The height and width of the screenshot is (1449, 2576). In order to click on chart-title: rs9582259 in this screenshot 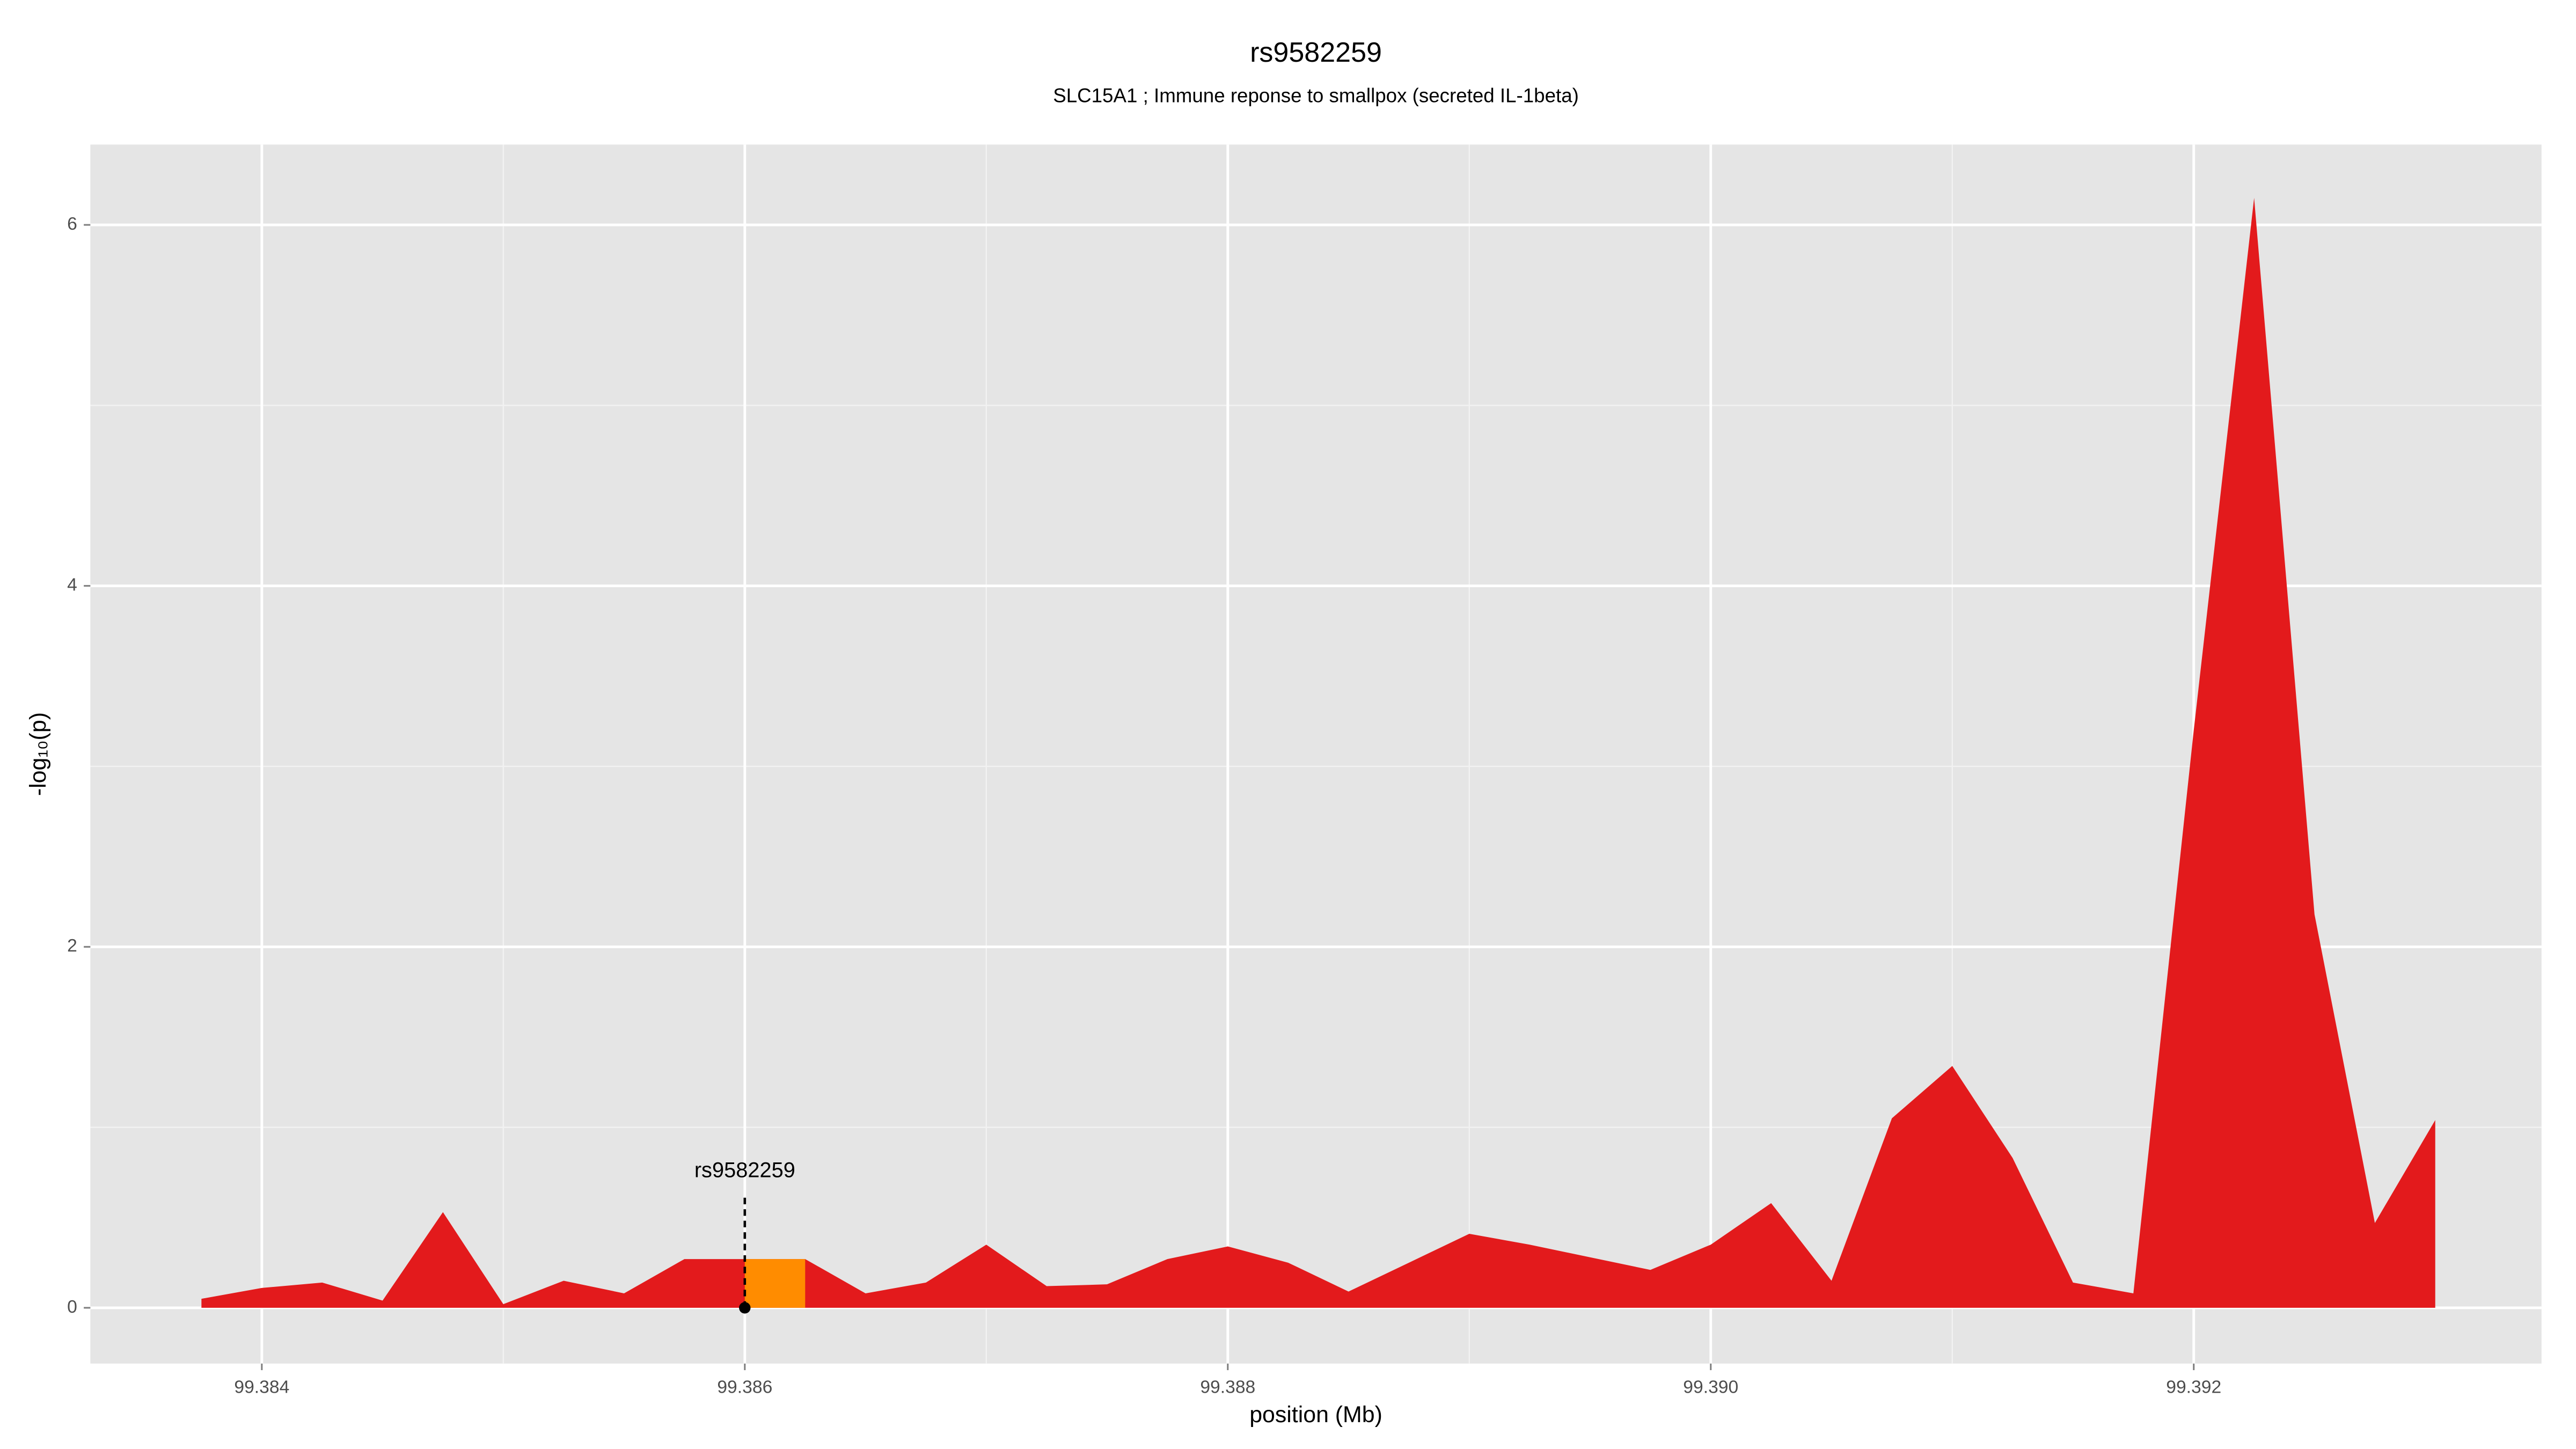, I will do `click(1316, 52)`.